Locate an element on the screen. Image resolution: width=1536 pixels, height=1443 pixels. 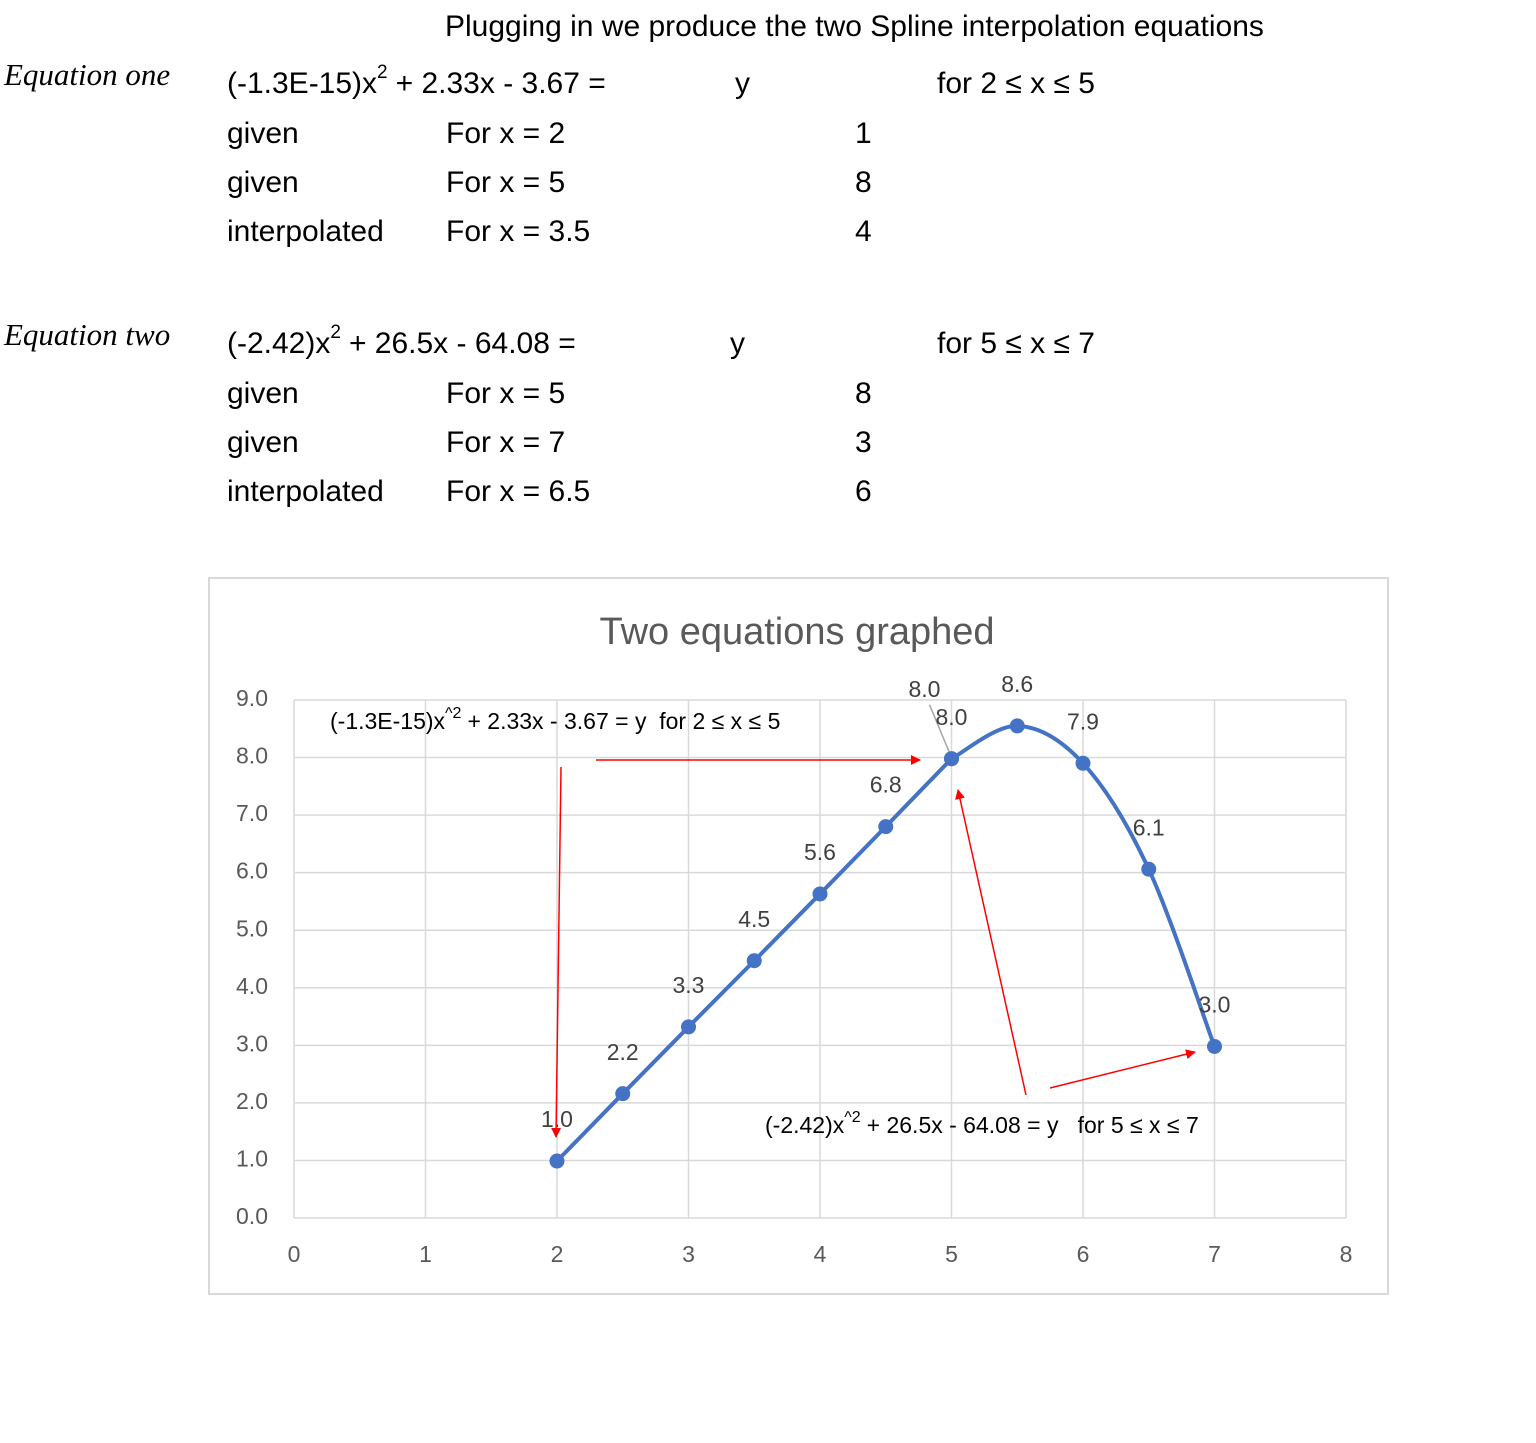
domain: for 2 ≤ x ≤ 5 is located at coordinates (1016, 83).